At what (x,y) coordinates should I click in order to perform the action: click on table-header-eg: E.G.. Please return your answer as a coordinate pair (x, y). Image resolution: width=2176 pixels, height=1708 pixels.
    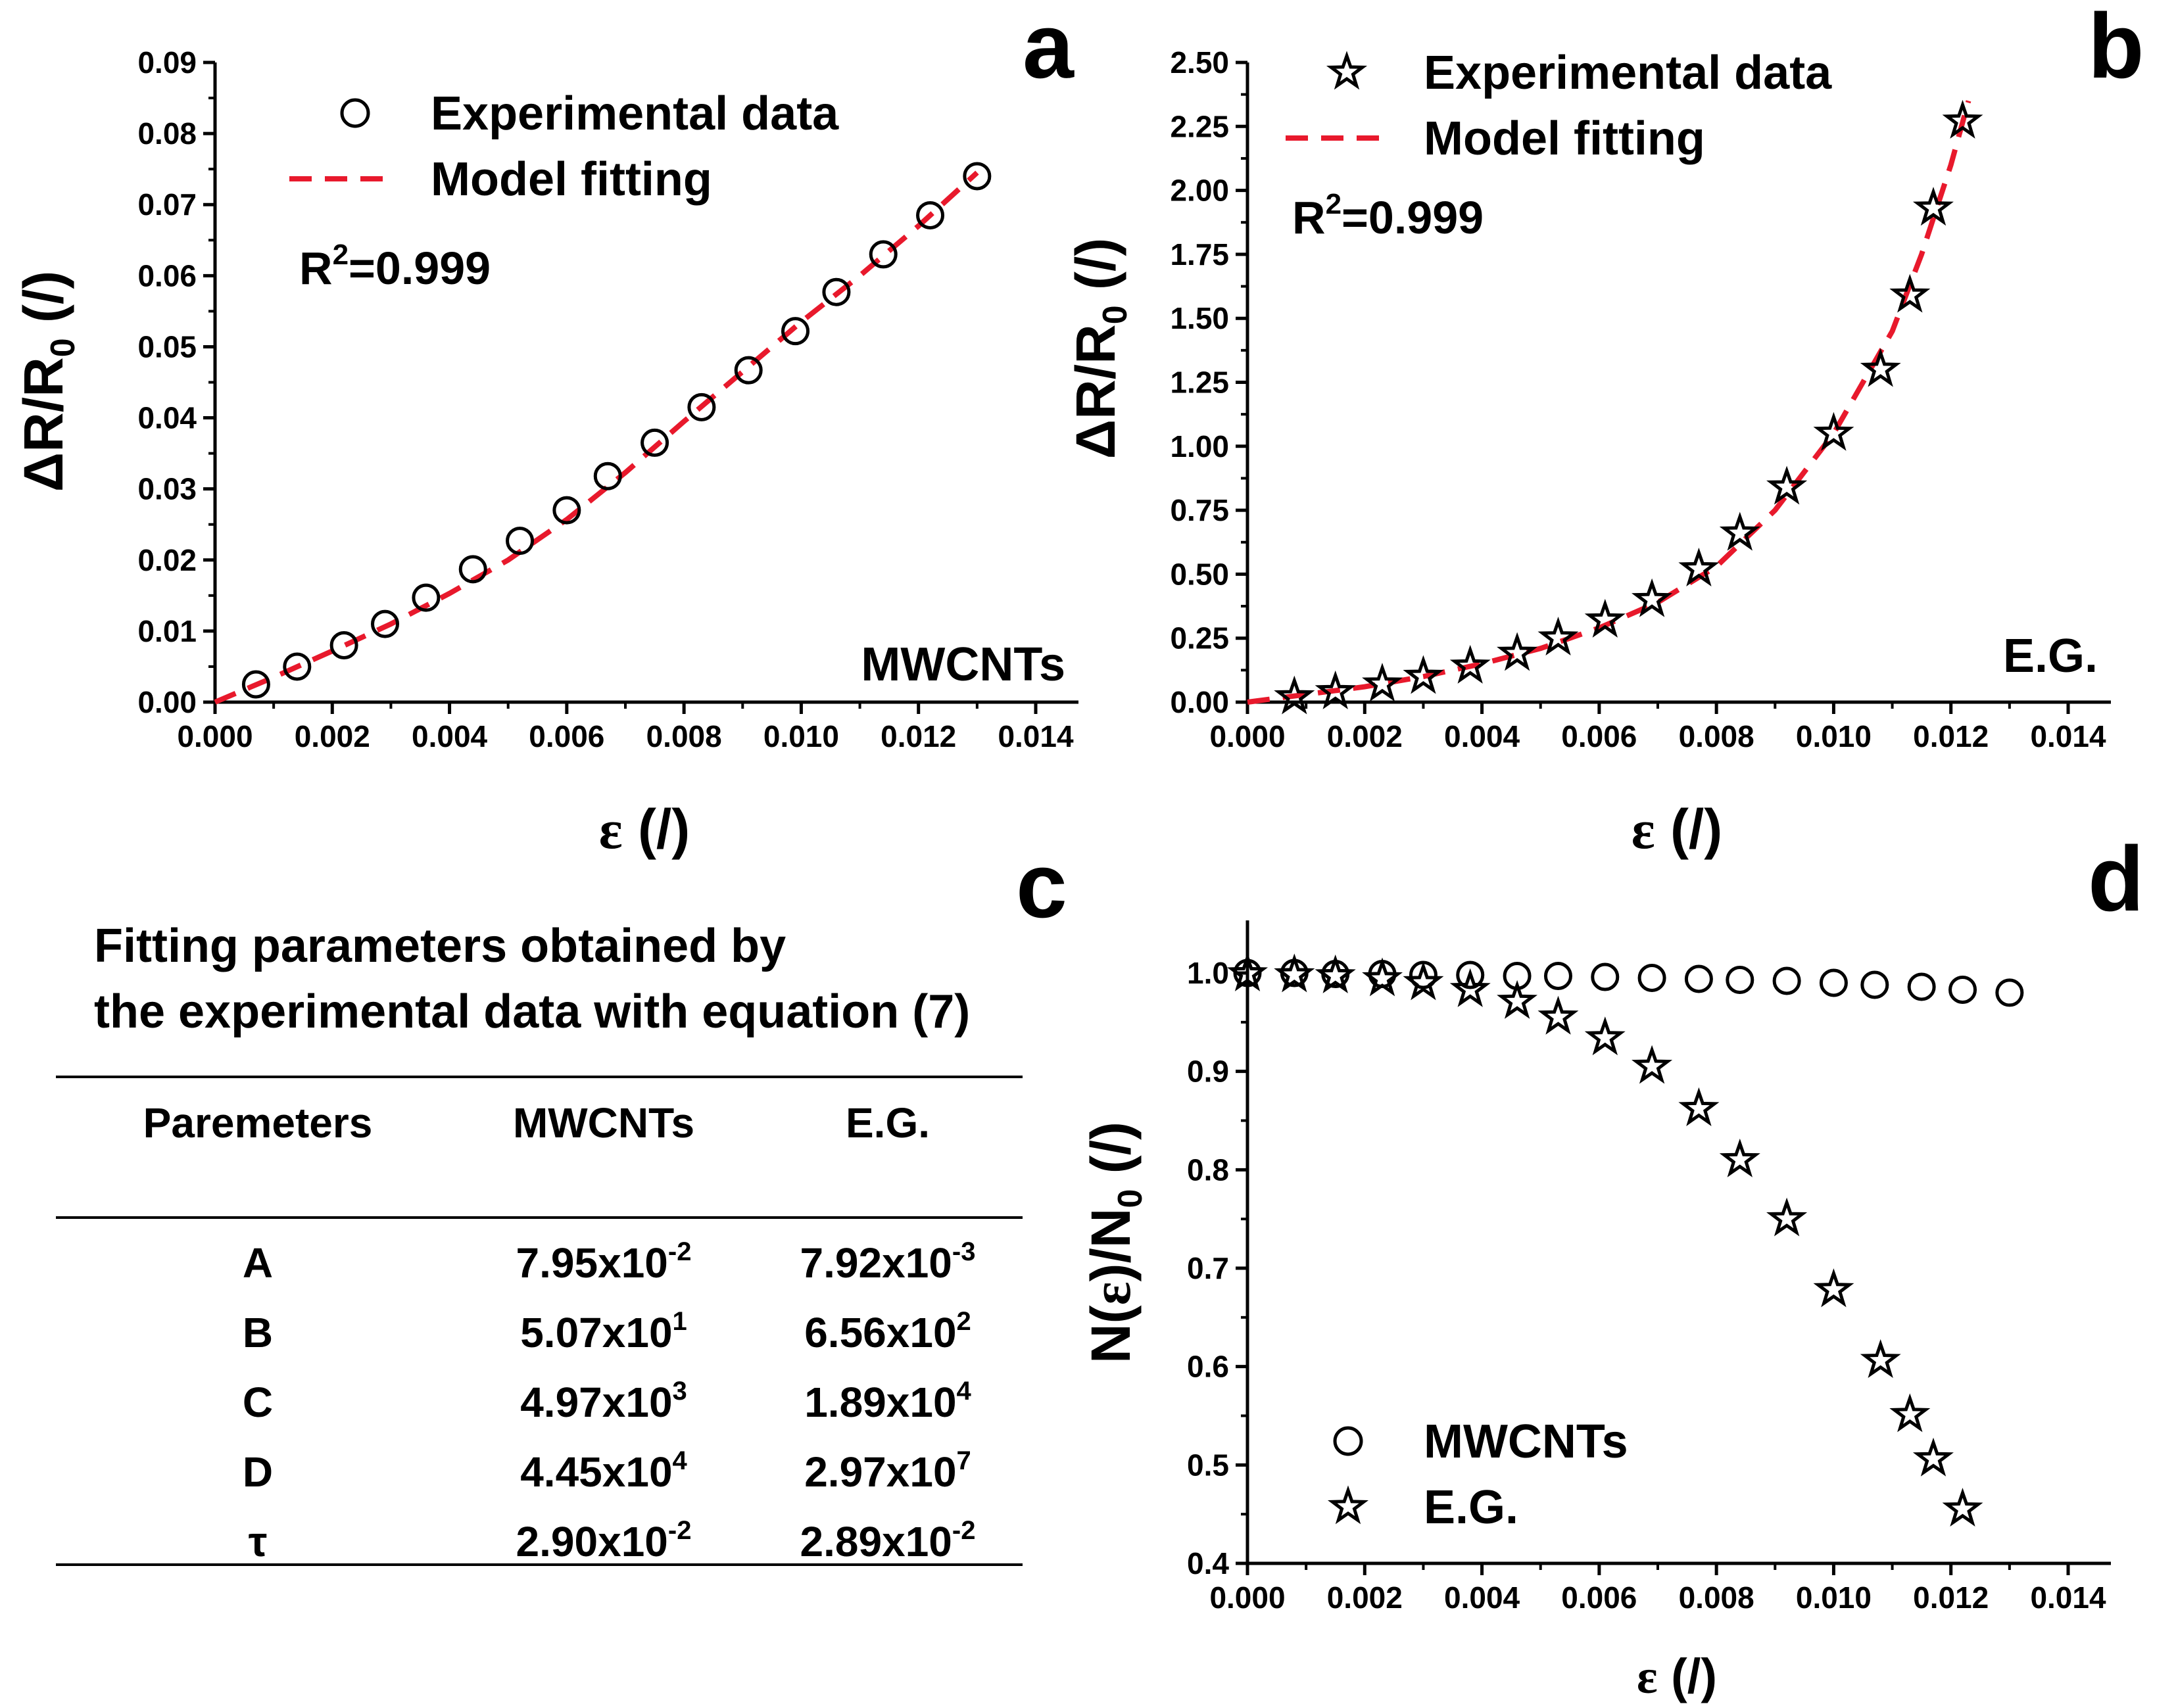
    Looking at the image, I should click on (888, 1123).